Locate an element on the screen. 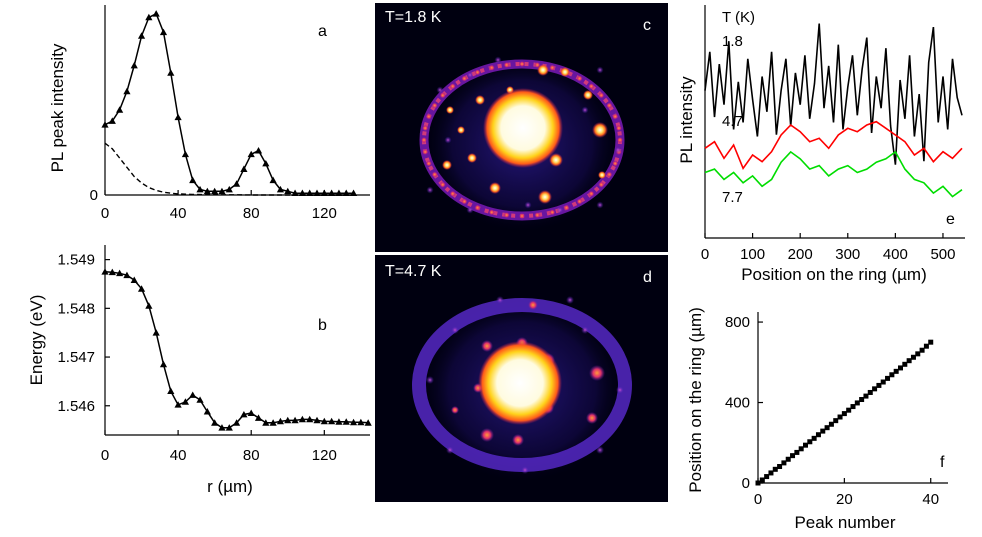 The image size is (982, 537). panel-e-legend-title: T (K) is located at coordinates (738, 17).